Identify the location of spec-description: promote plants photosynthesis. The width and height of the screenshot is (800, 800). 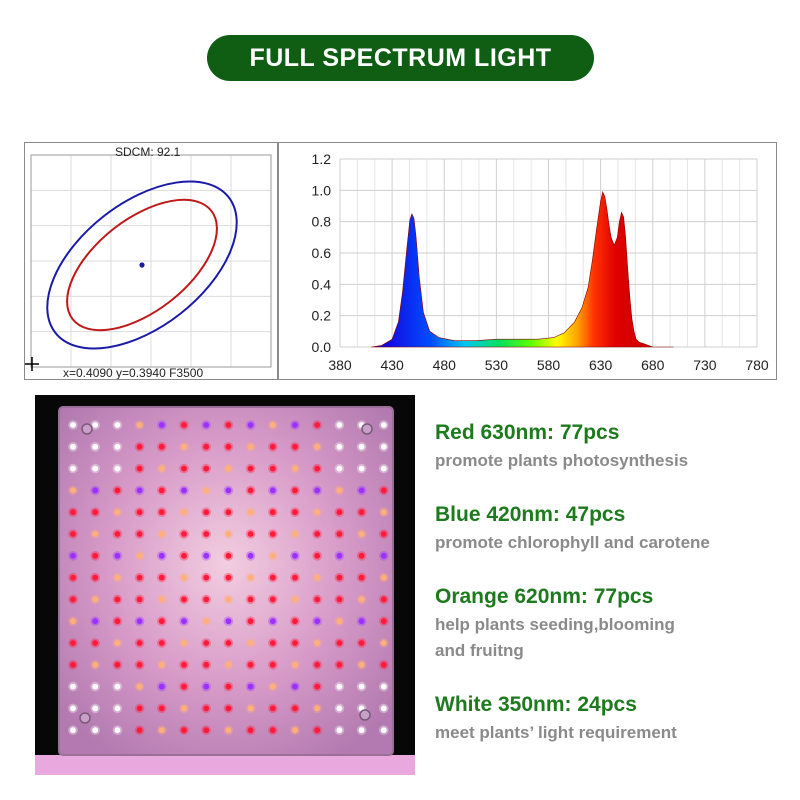
(562, 460).